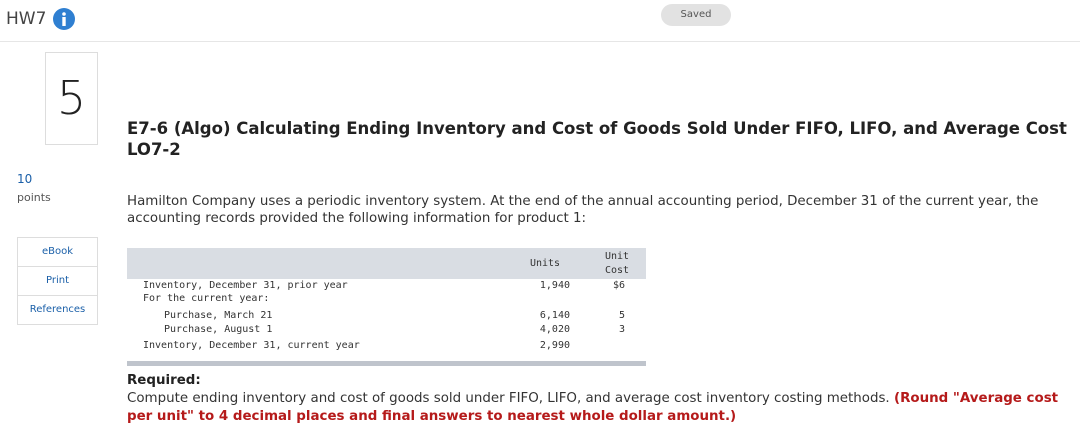 This screenshot has height=441, width=1080. I want to click on units-cell: 2,990, so click(554, 345).